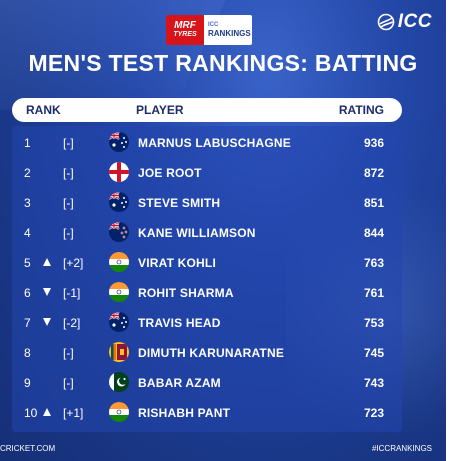 This screenshot has width=450, height=461. Describe the element at coordinates (185, 25) in the screenshot. I see `mrf-logo-text: MRF` at that location.